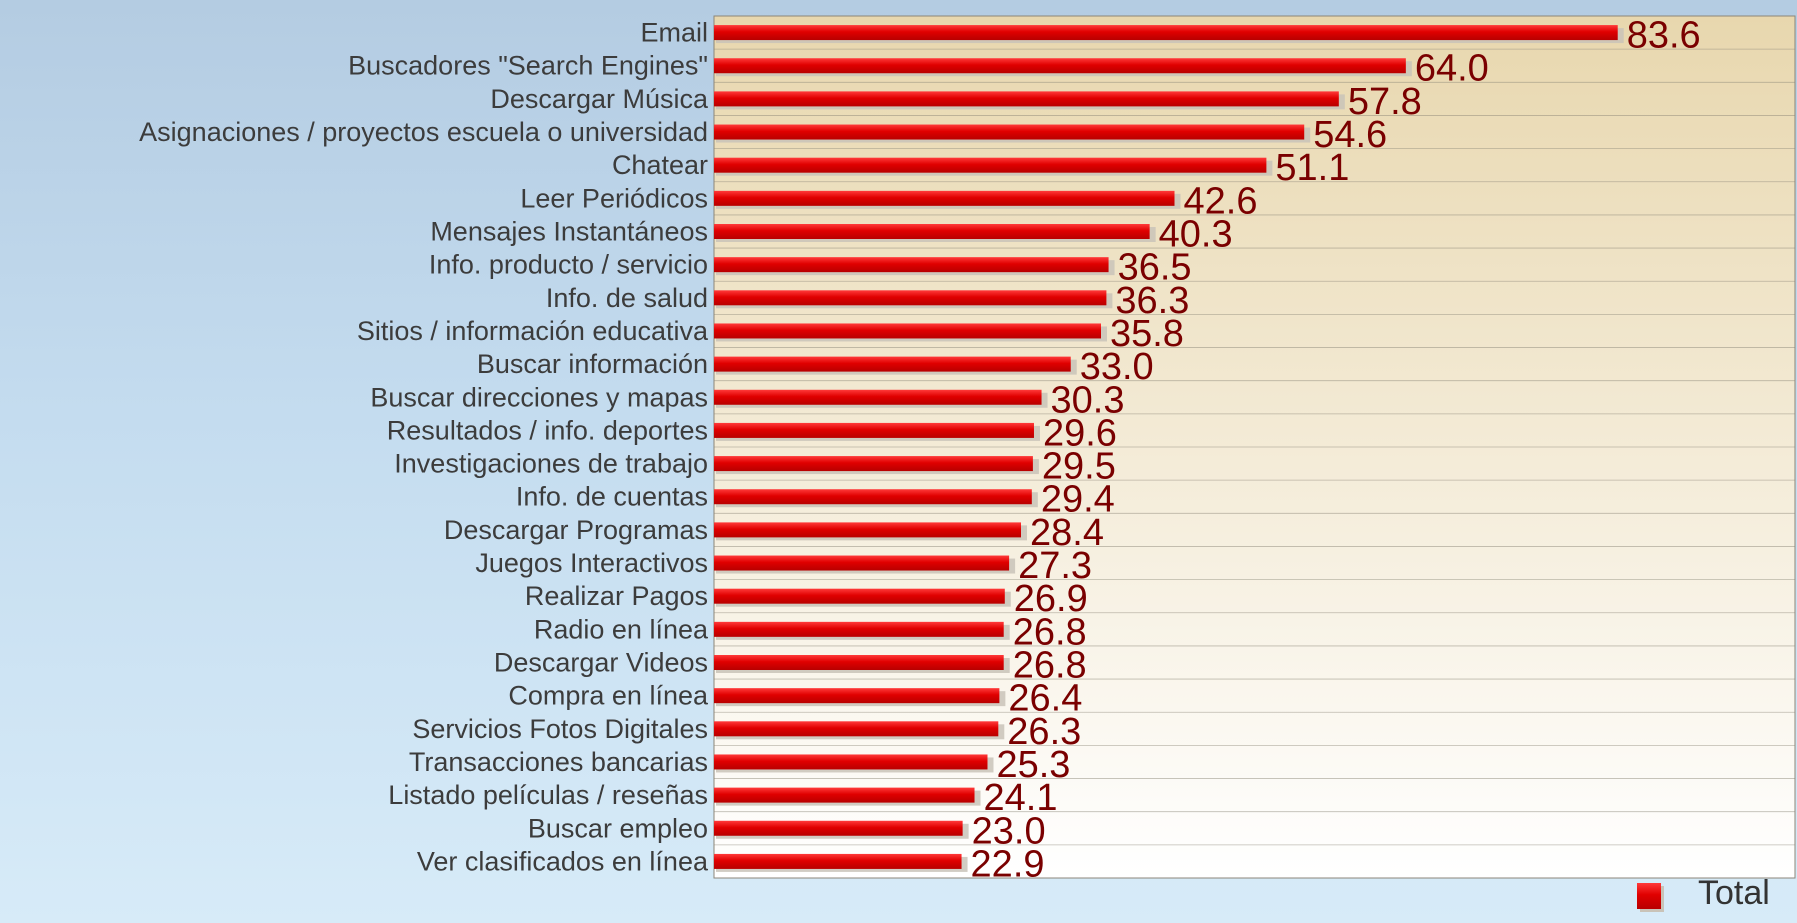 The width and height of the screenshot is (1797, 923). I want to click on category-label: Buscar información, so click(592, 364).